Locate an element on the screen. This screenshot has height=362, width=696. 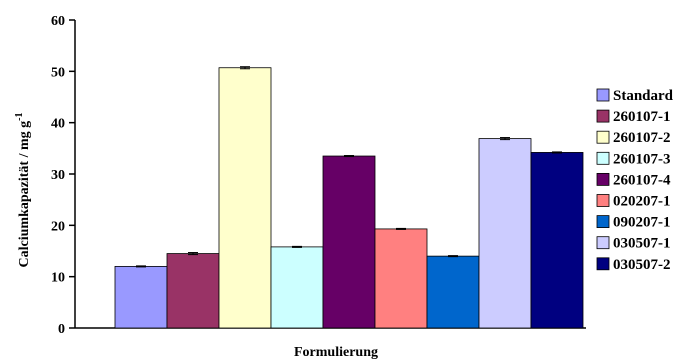
x-axis-title: Formulierung is located at coordinates (336, 352).